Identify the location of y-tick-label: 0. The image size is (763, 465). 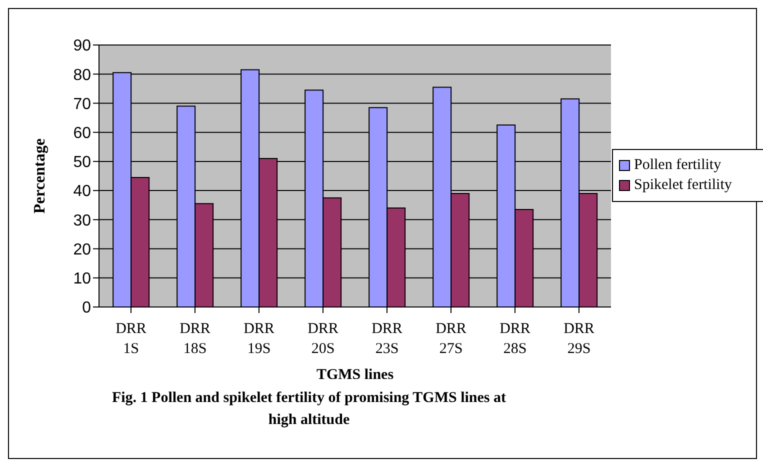
(87, 308).